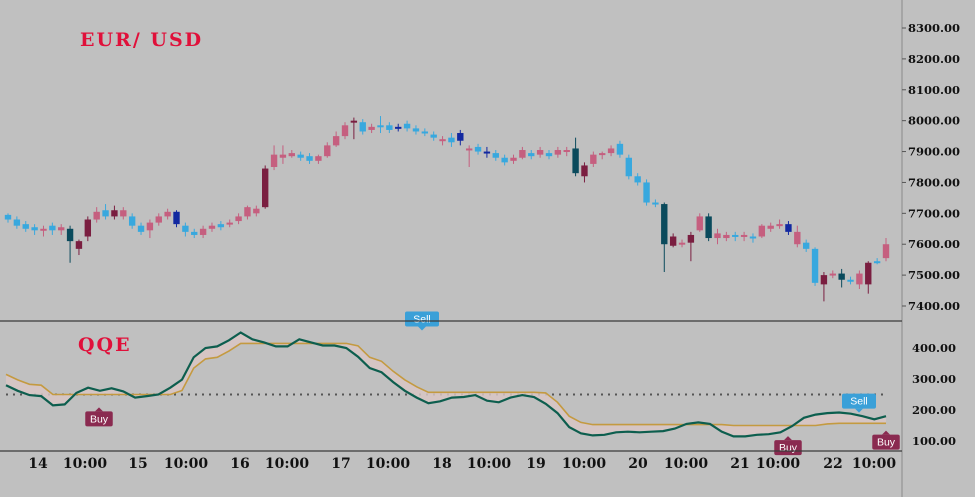 The height and width of the screenshot is (497, 975). Describe the element at coordinates (934, 379) in the screenshot. I see `qqe-y-tick-label: 300.00` at that location.